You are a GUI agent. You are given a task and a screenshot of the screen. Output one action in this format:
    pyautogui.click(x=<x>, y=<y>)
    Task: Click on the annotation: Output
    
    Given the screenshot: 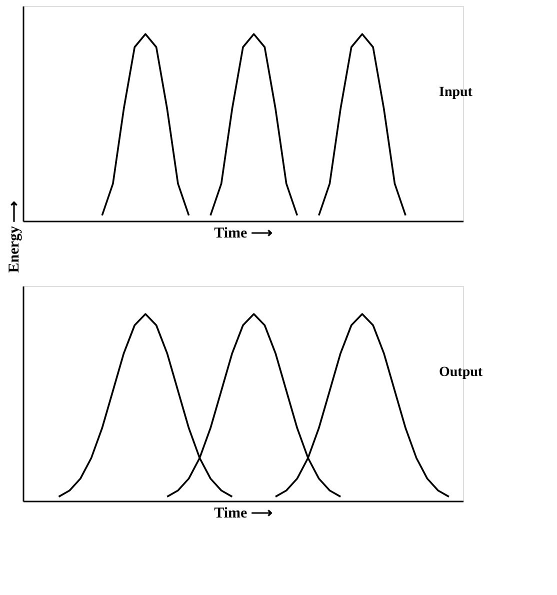 What is the action you would take?
    pyautogui.click(x=461, y=372)
    